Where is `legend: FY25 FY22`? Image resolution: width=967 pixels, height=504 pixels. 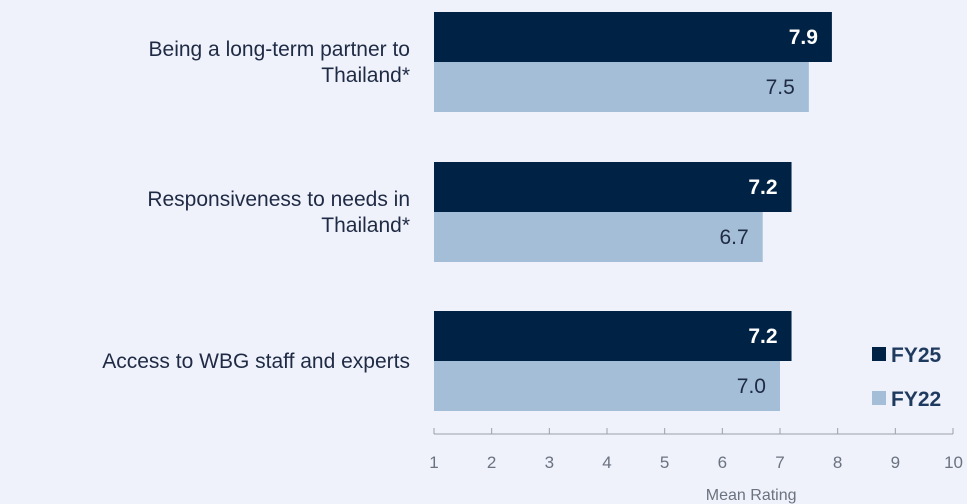 legend: FY25 FY22 is located at coordinates (907, 377).